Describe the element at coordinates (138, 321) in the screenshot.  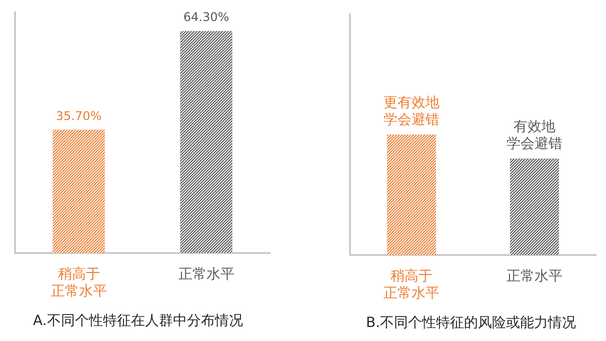
I see `text: A.不同个性特征在人群中分布情况` at that location.